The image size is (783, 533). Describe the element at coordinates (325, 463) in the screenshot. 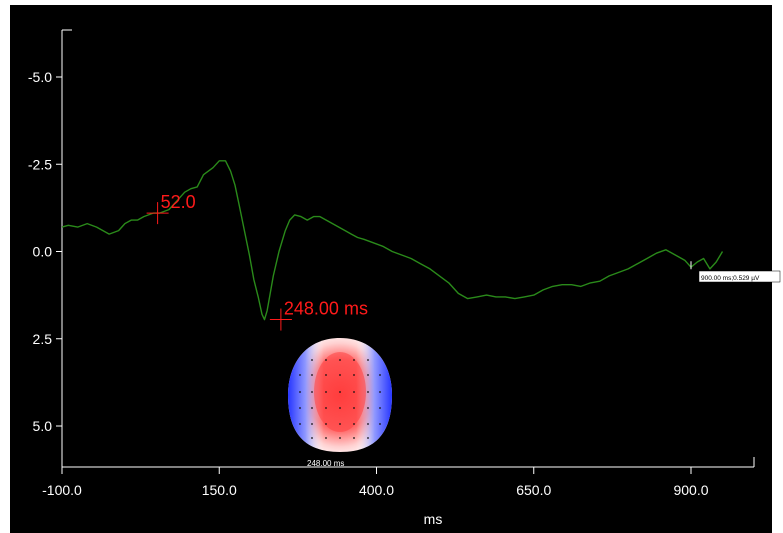

I see `topomap-caption: 248.00 ms` at that location.